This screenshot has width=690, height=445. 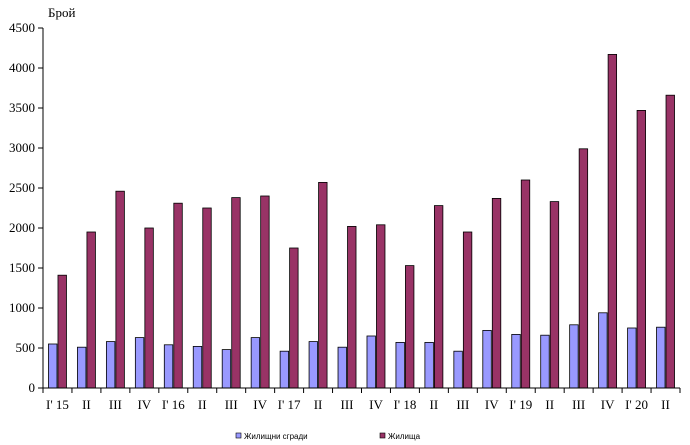 What do you see at coordinates (22, 187) in the screenshot?
I see `y-tick-label: 2500` at bounding box center [22, 187].